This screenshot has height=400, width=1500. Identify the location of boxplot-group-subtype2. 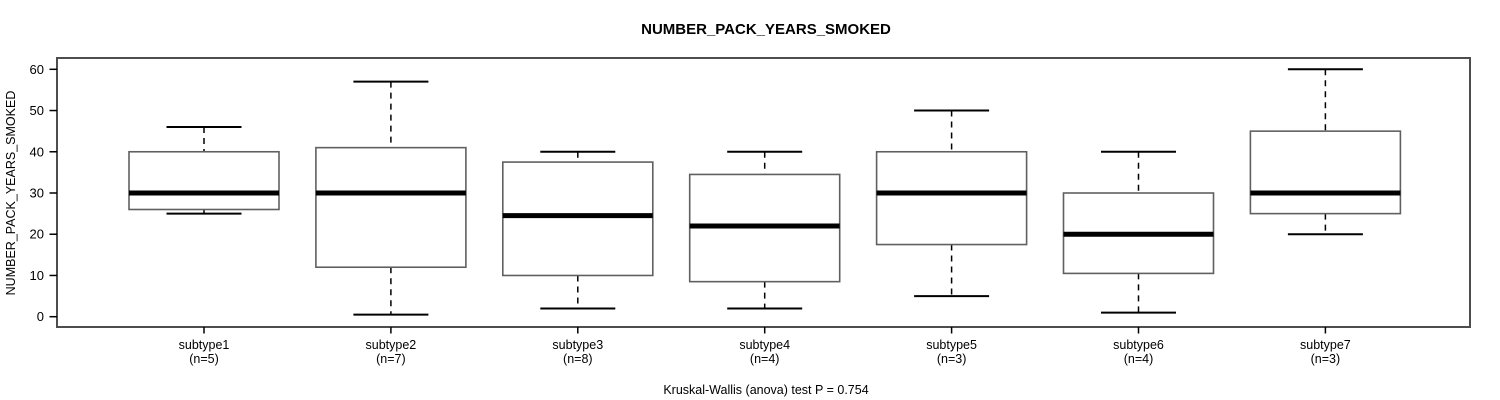
(391, 198).